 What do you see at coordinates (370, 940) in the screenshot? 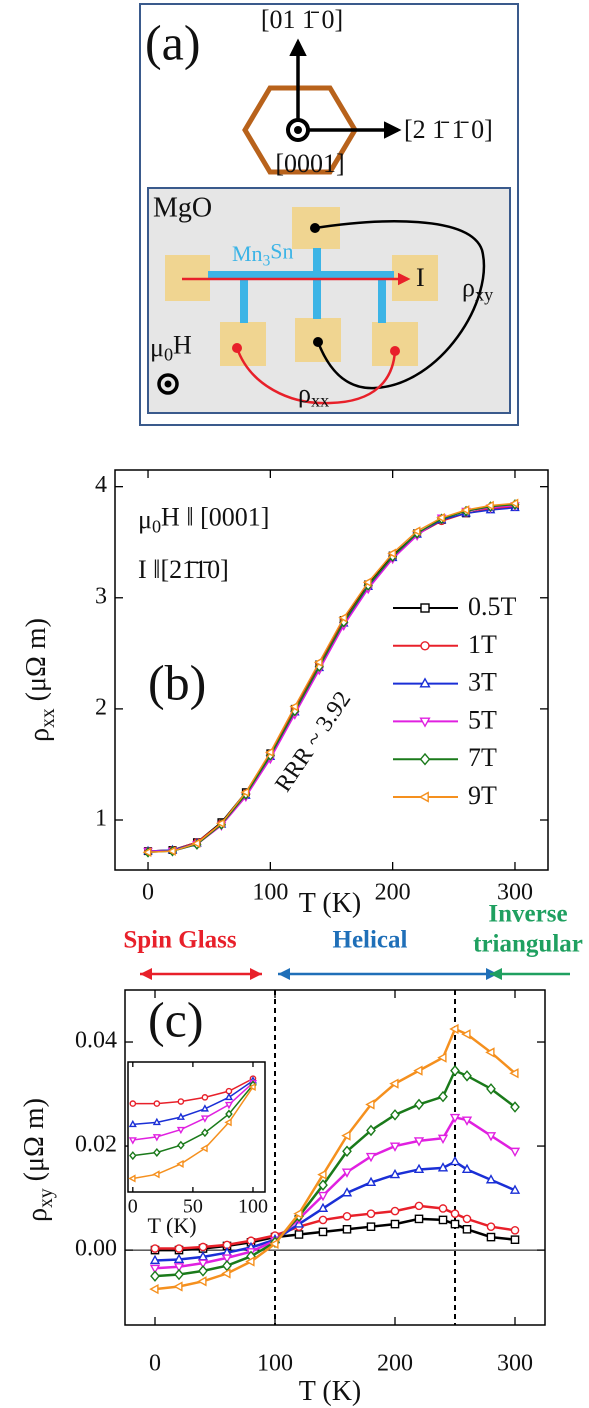
I see `phase-label: Helical` at bounding box center [370, 940].